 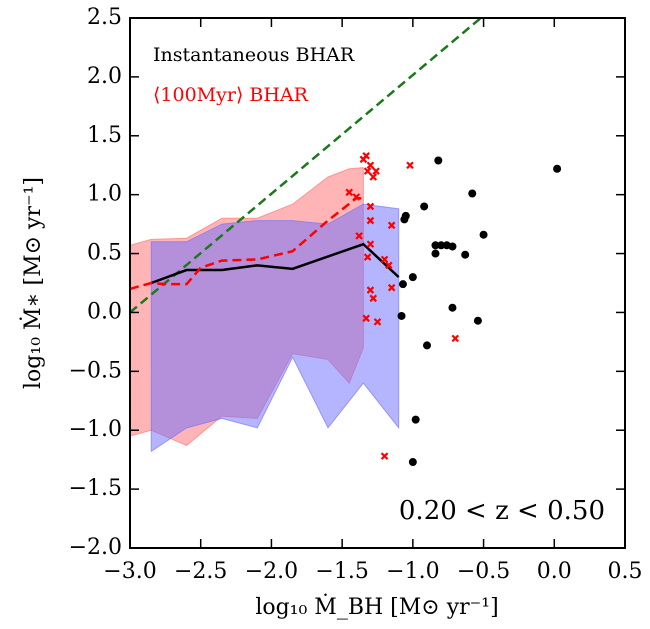 What do you see at coordinates (129, 571) in the screenshot?
I see `x-tick-label: −3.0` at bounding box center [129, 571].